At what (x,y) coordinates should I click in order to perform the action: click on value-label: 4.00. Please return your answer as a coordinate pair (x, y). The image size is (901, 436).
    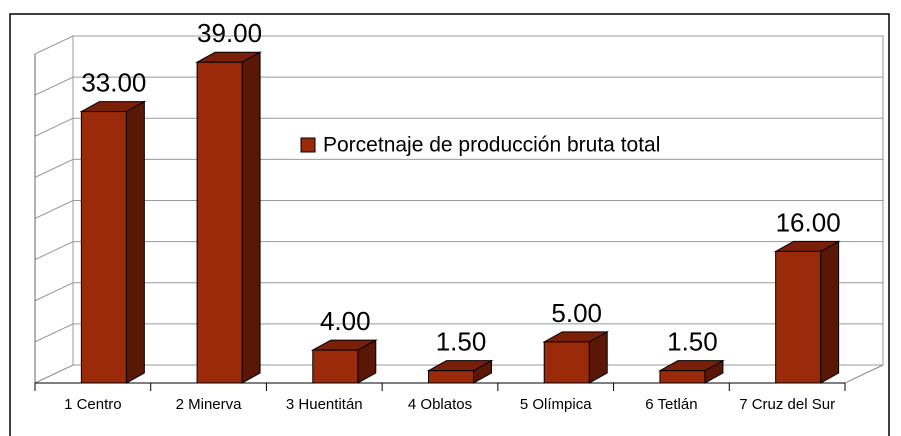
    Looking at the image, I should click on (345, 321).